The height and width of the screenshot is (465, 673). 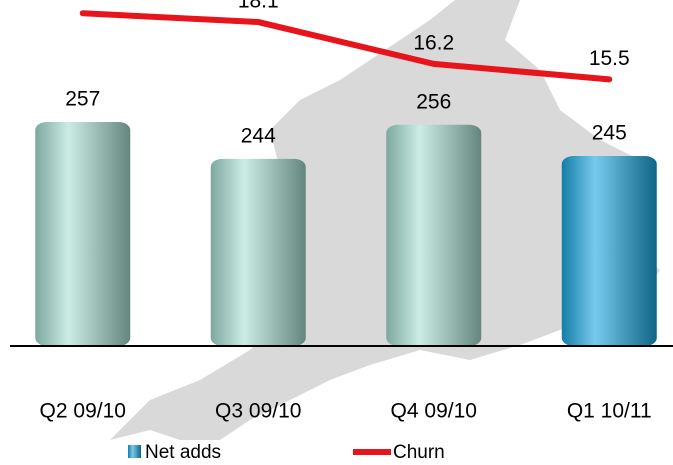 What do you see at coordinates (609, 58) in the screenshot?
I see `value-label: 15.5` at bounding box center [609, 58].